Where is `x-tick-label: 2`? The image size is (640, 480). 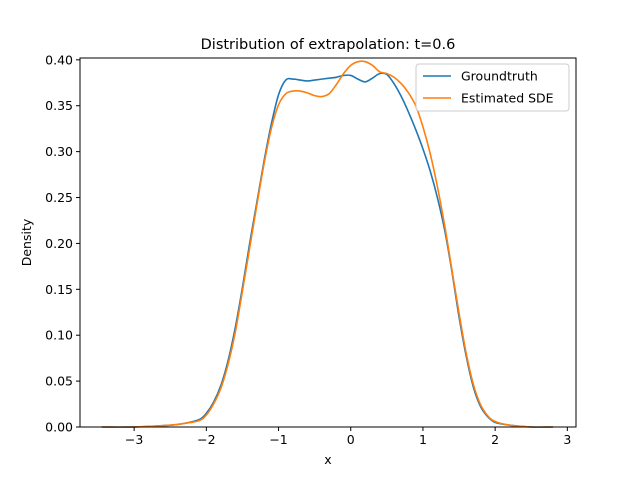
x-tick-label: 2 is located at coordinates (495, 439).